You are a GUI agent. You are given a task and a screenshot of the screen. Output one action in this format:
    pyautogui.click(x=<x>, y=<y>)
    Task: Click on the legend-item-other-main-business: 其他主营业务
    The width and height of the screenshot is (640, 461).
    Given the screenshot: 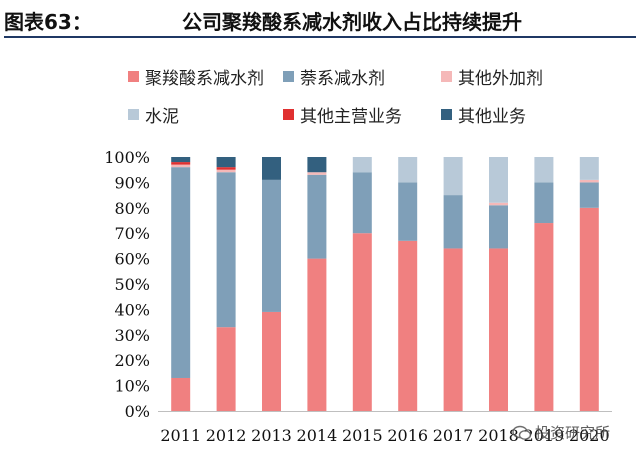 What is the action you would take?
    pyautogui.click(x=342, y=114)
    